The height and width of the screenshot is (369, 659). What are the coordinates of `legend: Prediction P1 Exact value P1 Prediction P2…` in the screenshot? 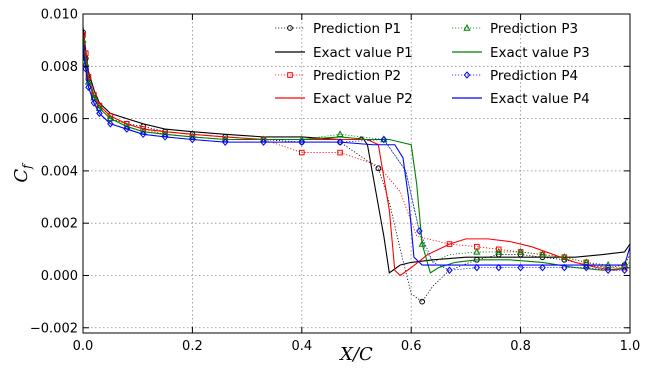 It's located at (432, 64).